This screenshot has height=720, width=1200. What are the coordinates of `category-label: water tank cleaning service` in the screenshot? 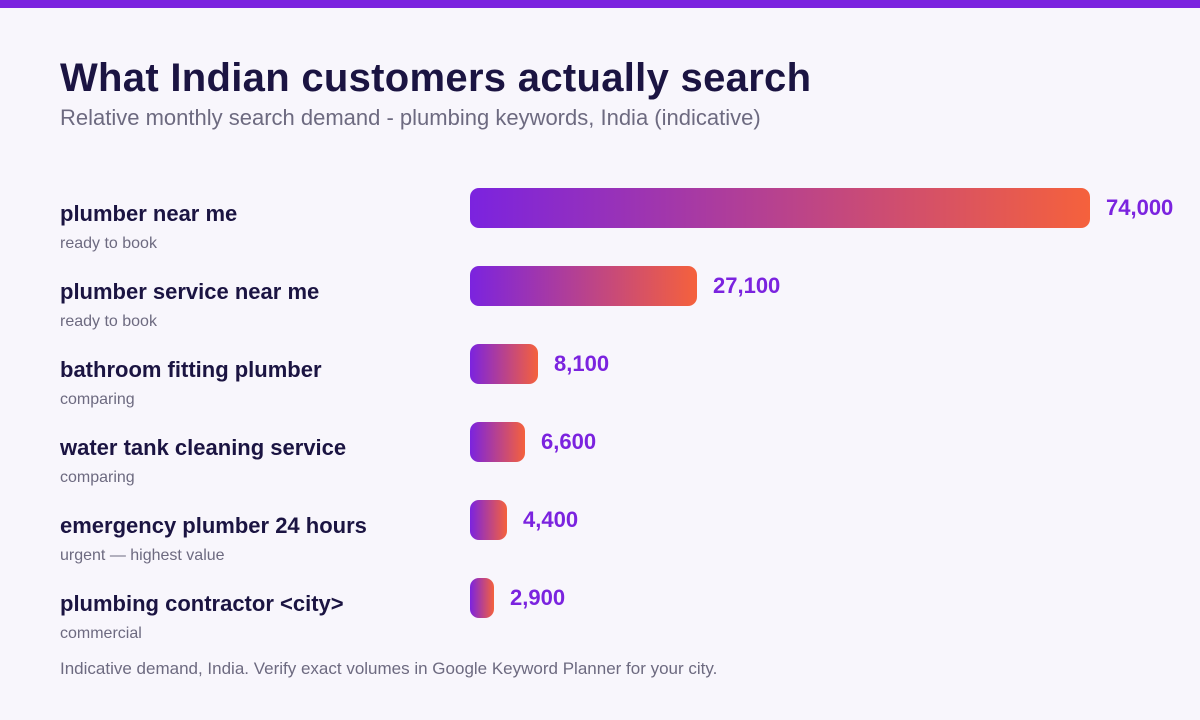 It's located at (203, 447).